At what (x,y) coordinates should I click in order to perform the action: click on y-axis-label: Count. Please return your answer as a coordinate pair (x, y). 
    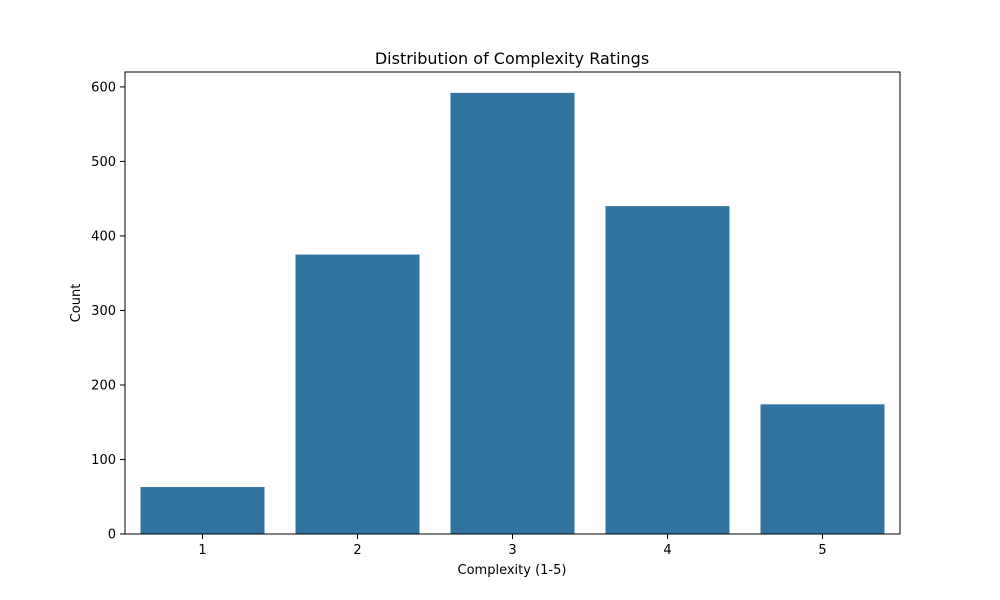
    Looking at the image, I should click on (76, 303).